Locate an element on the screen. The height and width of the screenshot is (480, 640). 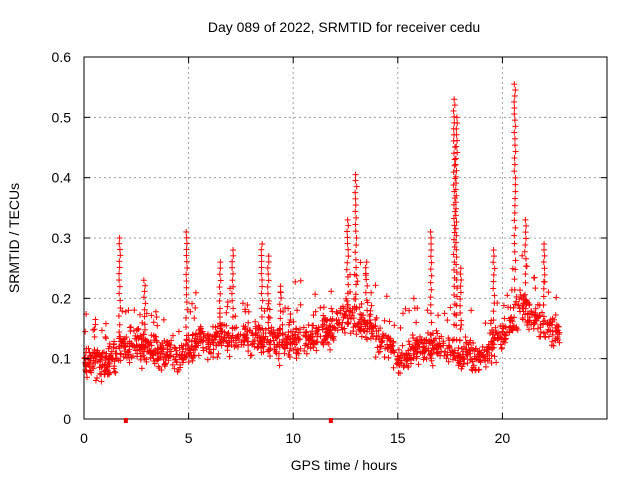
x-tick-label: 20 is located at coordinates (503, 438).